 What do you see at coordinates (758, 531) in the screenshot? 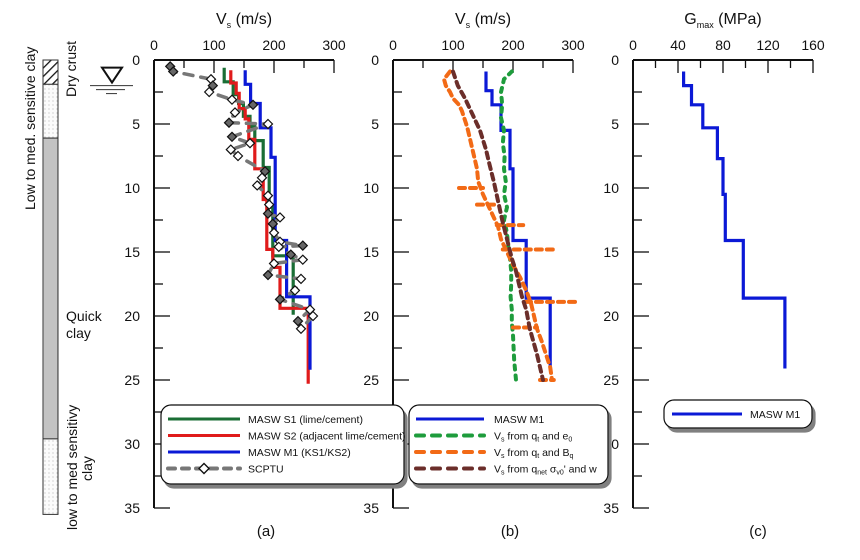
I see `panel-label: (c)` at bounding box center [758, 531].